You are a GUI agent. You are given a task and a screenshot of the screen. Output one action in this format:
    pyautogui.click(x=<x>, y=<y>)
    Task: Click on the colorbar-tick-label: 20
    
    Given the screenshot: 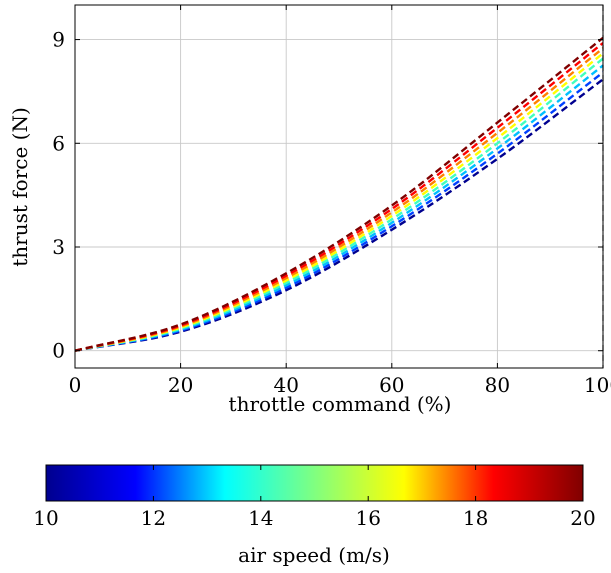 What is the action you would take?
    pyautogui.click(x=582, y=518)
    